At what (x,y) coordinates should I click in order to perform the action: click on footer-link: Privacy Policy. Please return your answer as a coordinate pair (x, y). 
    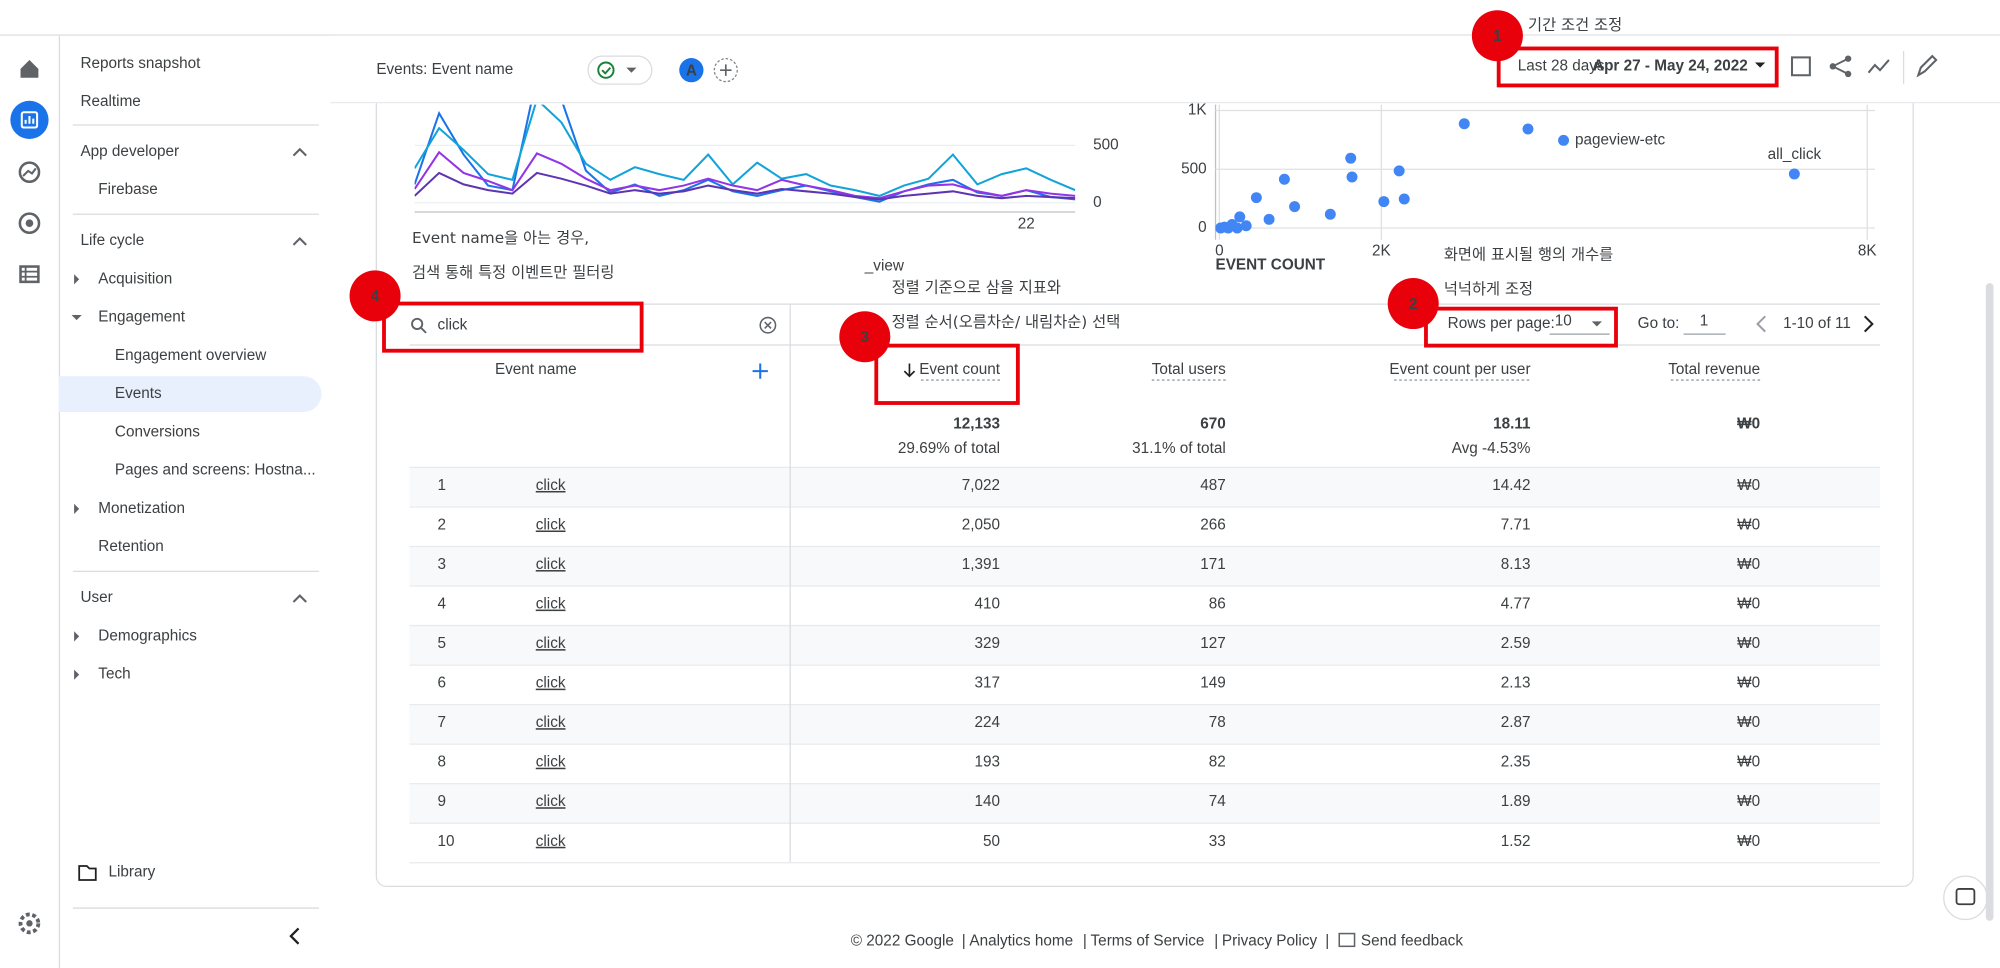
    Looking at the image, I should click on (1270, 940).